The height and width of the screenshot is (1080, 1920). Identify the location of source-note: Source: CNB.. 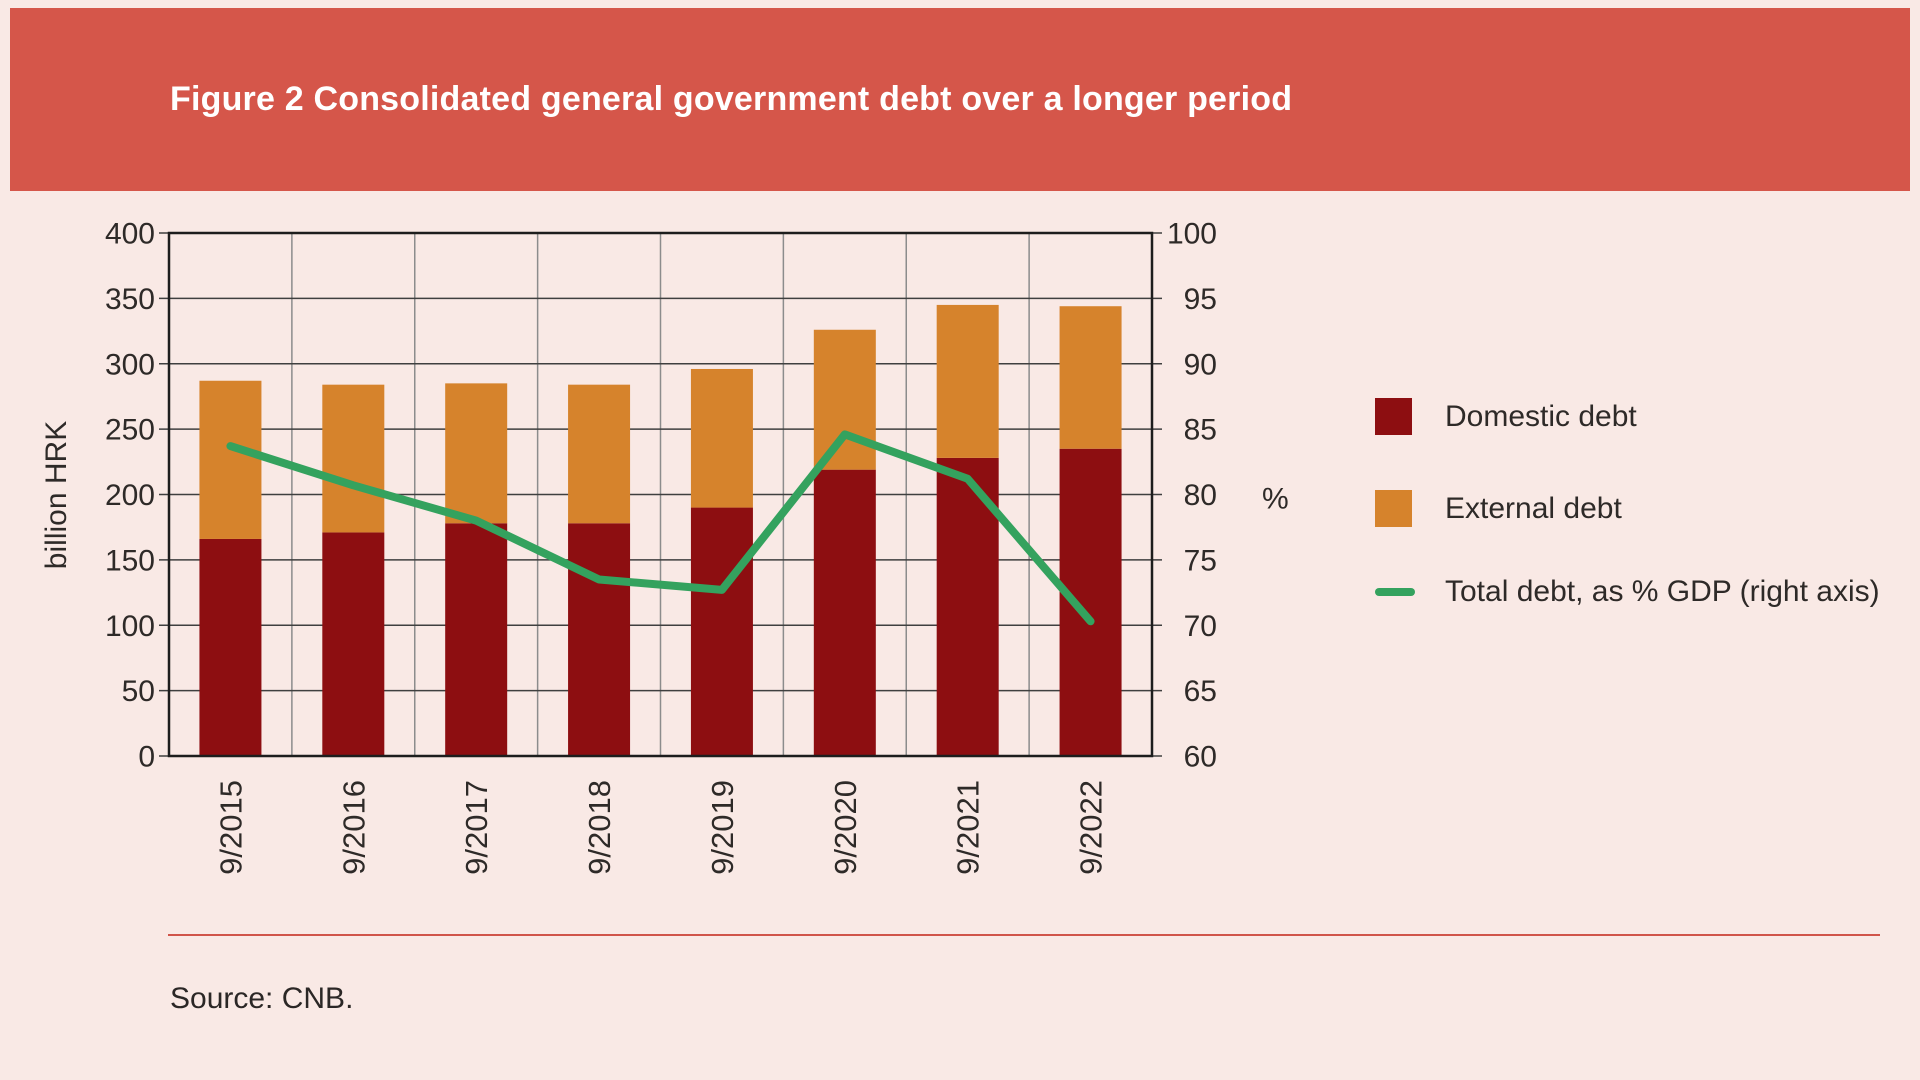
(262, 998).